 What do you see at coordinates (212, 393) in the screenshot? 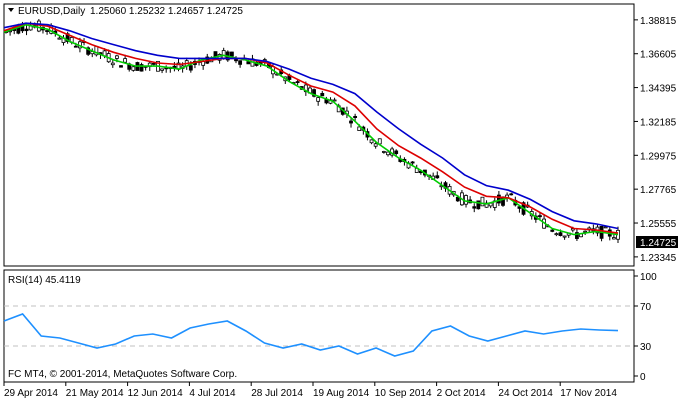
I see `time-tick-label: 4 Jul 2014` at bounding box center [212, 393].